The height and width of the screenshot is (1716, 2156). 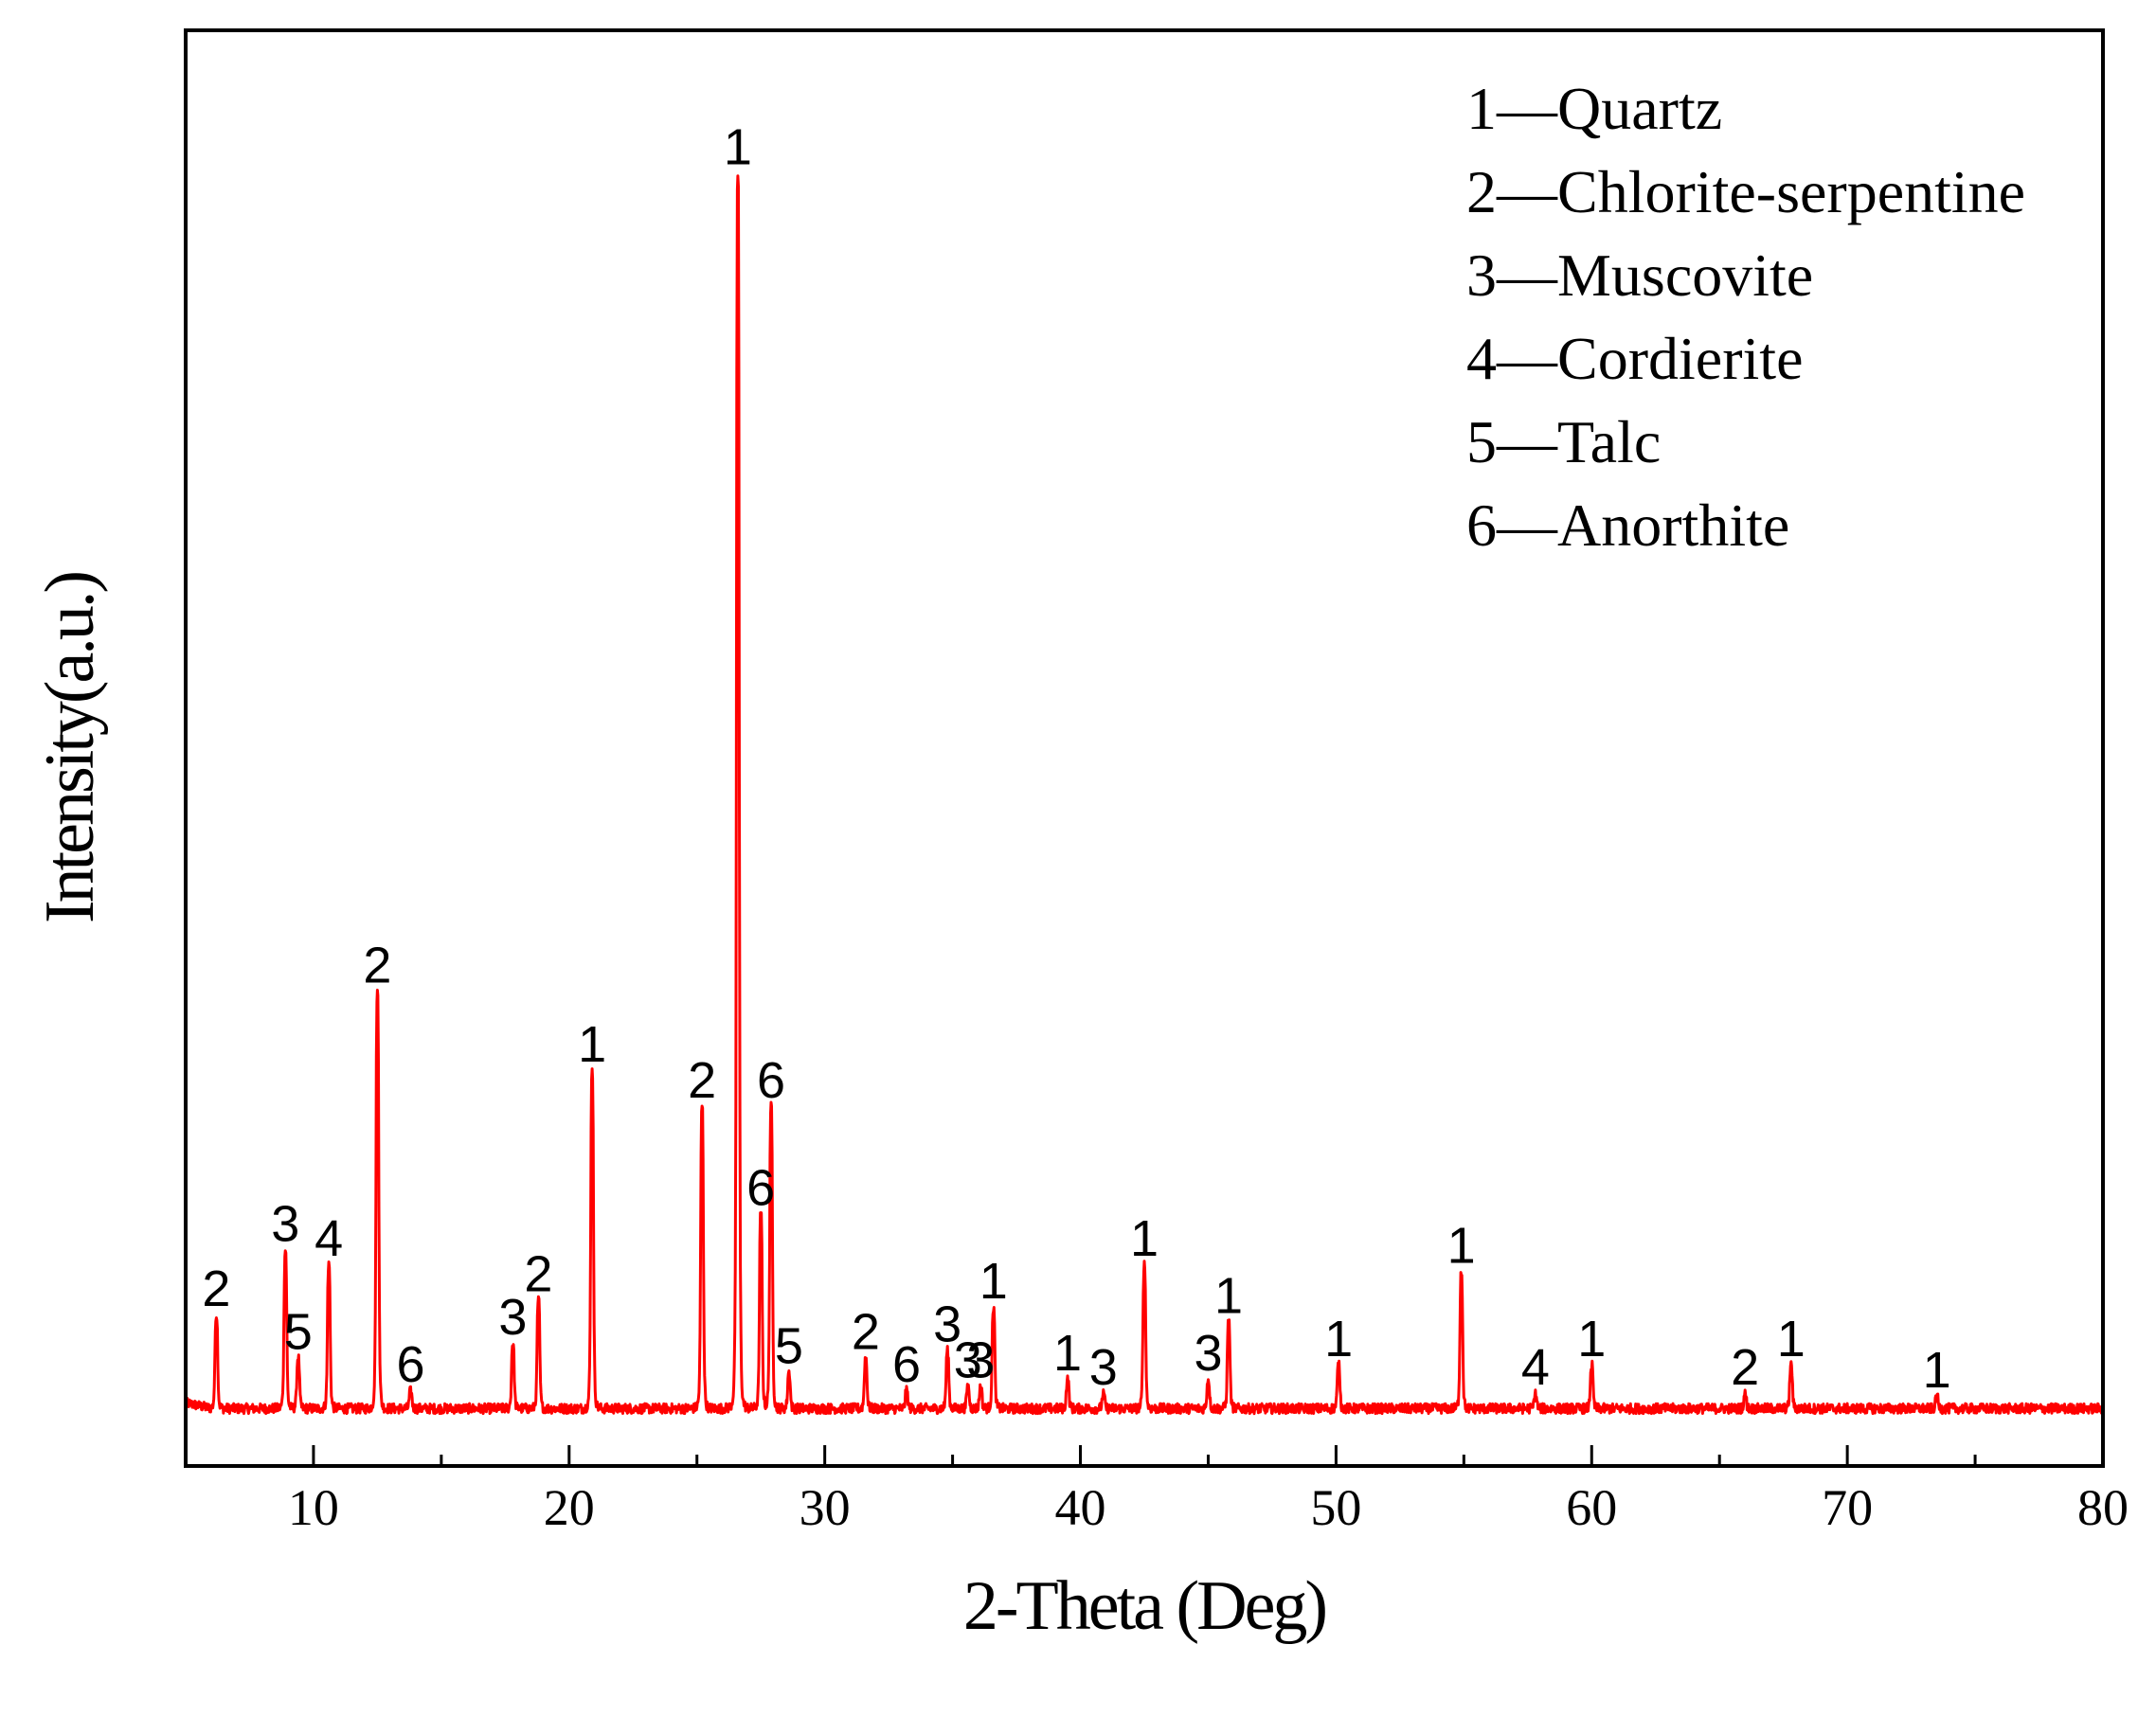 I want to click on legend-item: 6—Anorthite, so click(x=1628, y=526).